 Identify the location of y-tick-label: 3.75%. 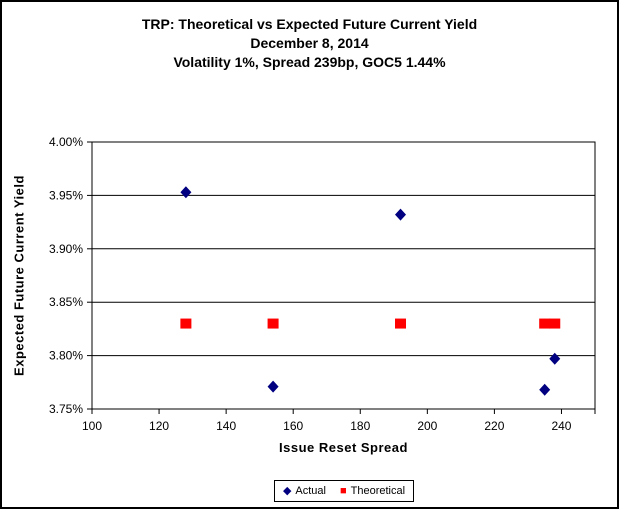
(66, 409).